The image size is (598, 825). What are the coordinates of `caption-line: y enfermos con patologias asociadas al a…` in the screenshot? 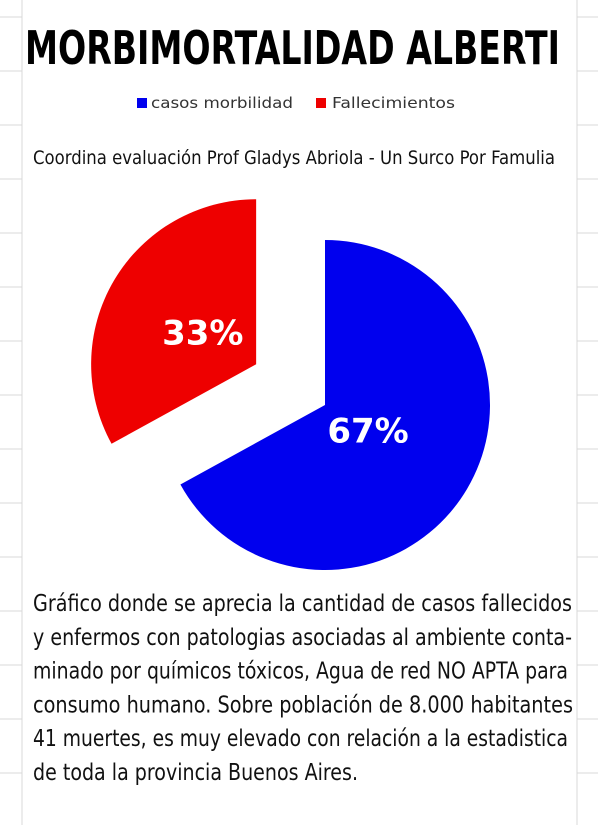 It's located at (302, 638).